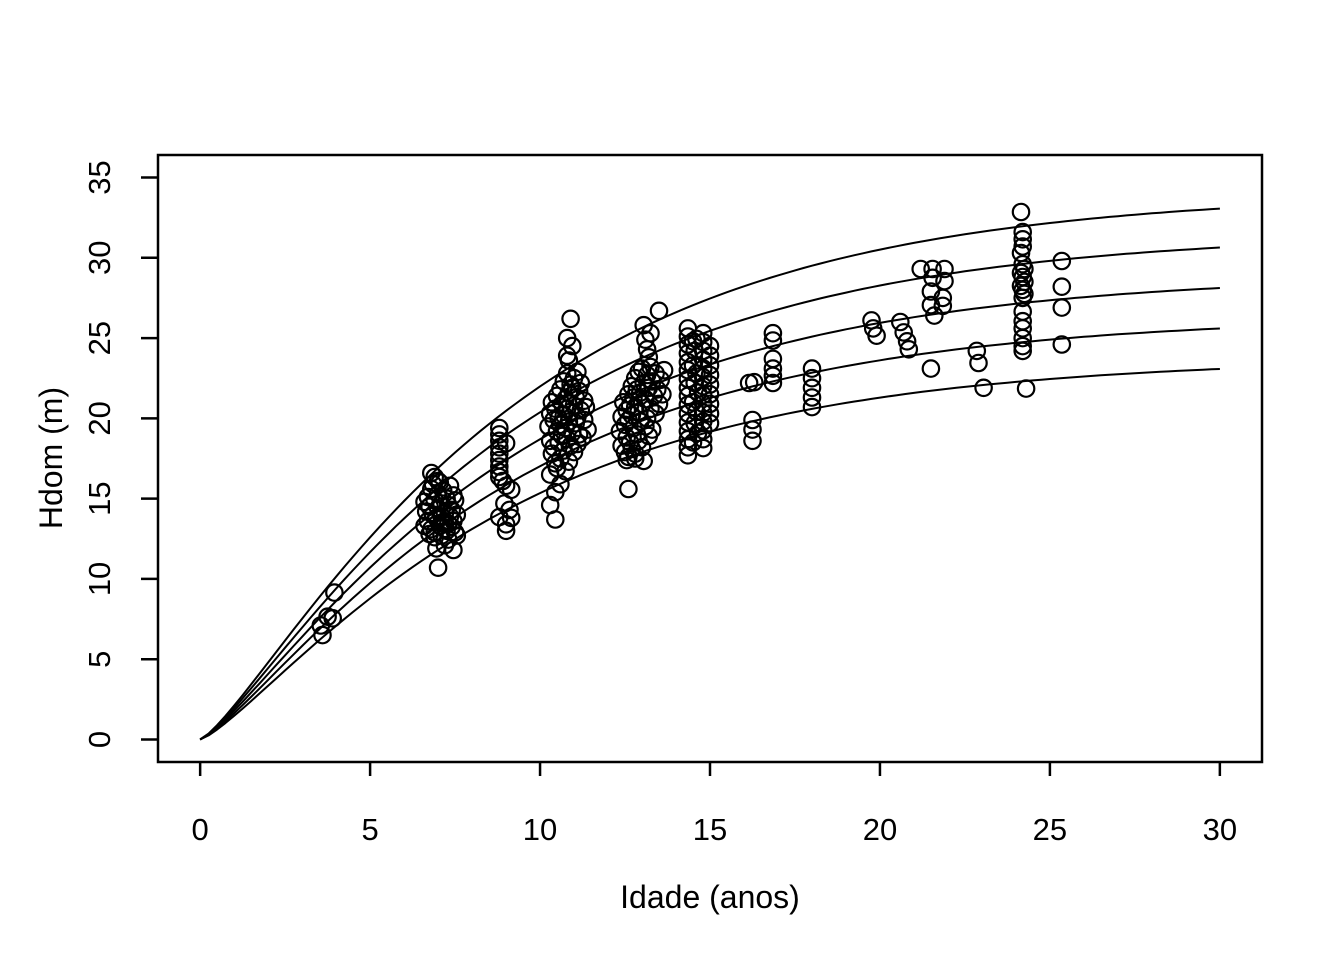 This screenshot has height=960, width=1344. I want to click on x-tick-label: 25, so click(1050, 829).